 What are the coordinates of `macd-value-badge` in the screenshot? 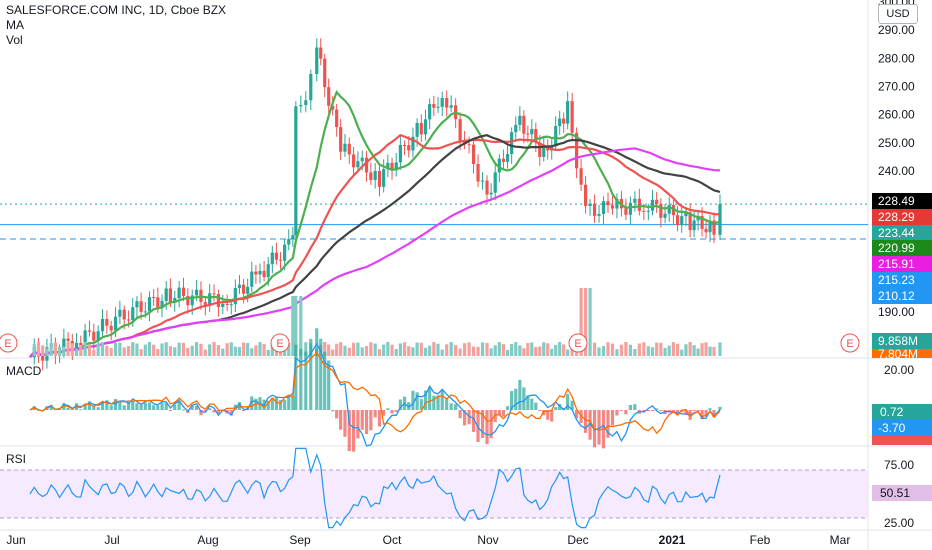 It's located at (902, 428).